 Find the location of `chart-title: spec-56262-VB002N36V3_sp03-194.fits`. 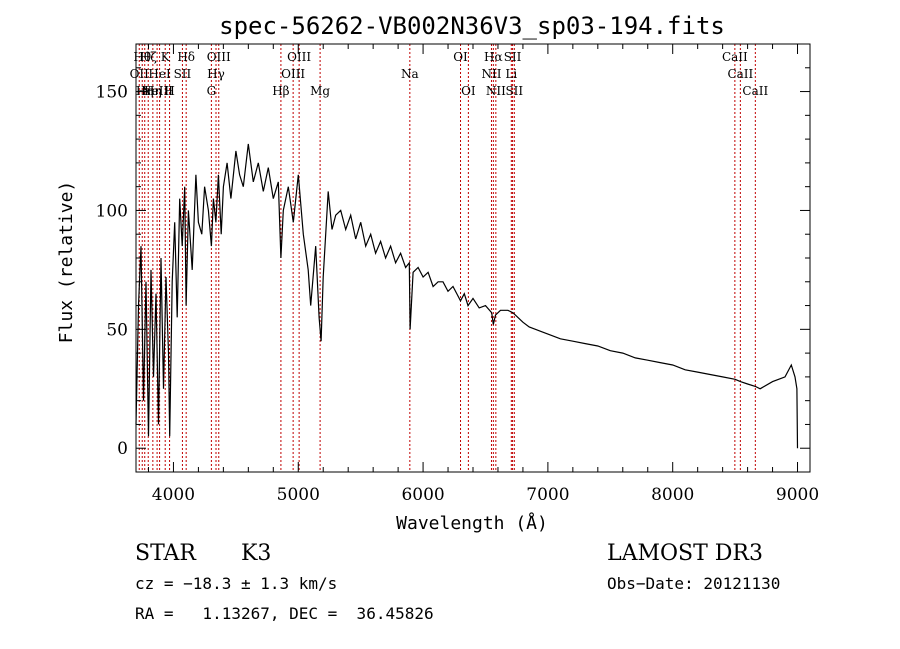

chart-title: spec-56262-VB002N36V3_sp03-194.fits is located at coordinates (472, 26).